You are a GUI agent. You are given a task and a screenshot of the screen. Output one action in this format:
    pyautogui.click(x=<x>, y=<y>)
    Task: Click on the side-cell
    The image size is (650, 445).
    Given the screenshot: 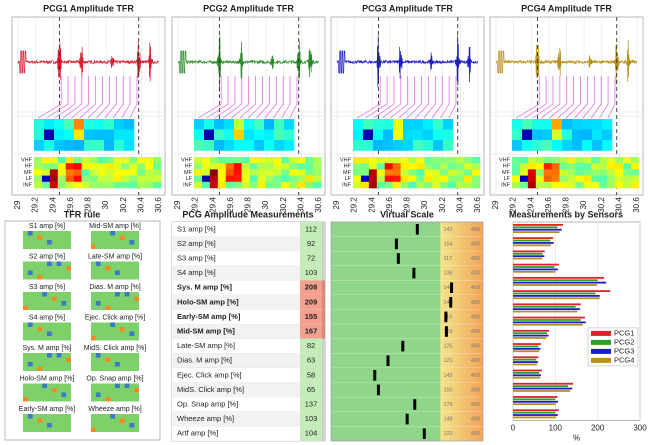 What is the action you would take?
    pyautogui.click(x=323, y=258)
    